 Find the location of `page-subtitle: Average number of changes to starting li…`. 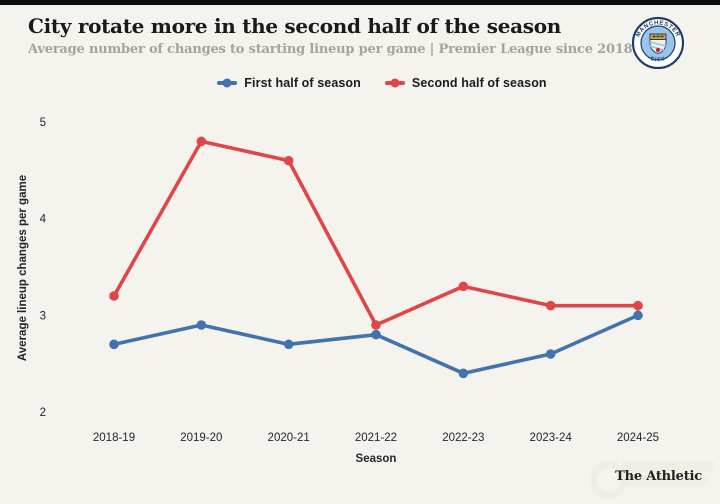

page-subtitle: Average number of changes to starting li… is located at coordinates (342, 49).